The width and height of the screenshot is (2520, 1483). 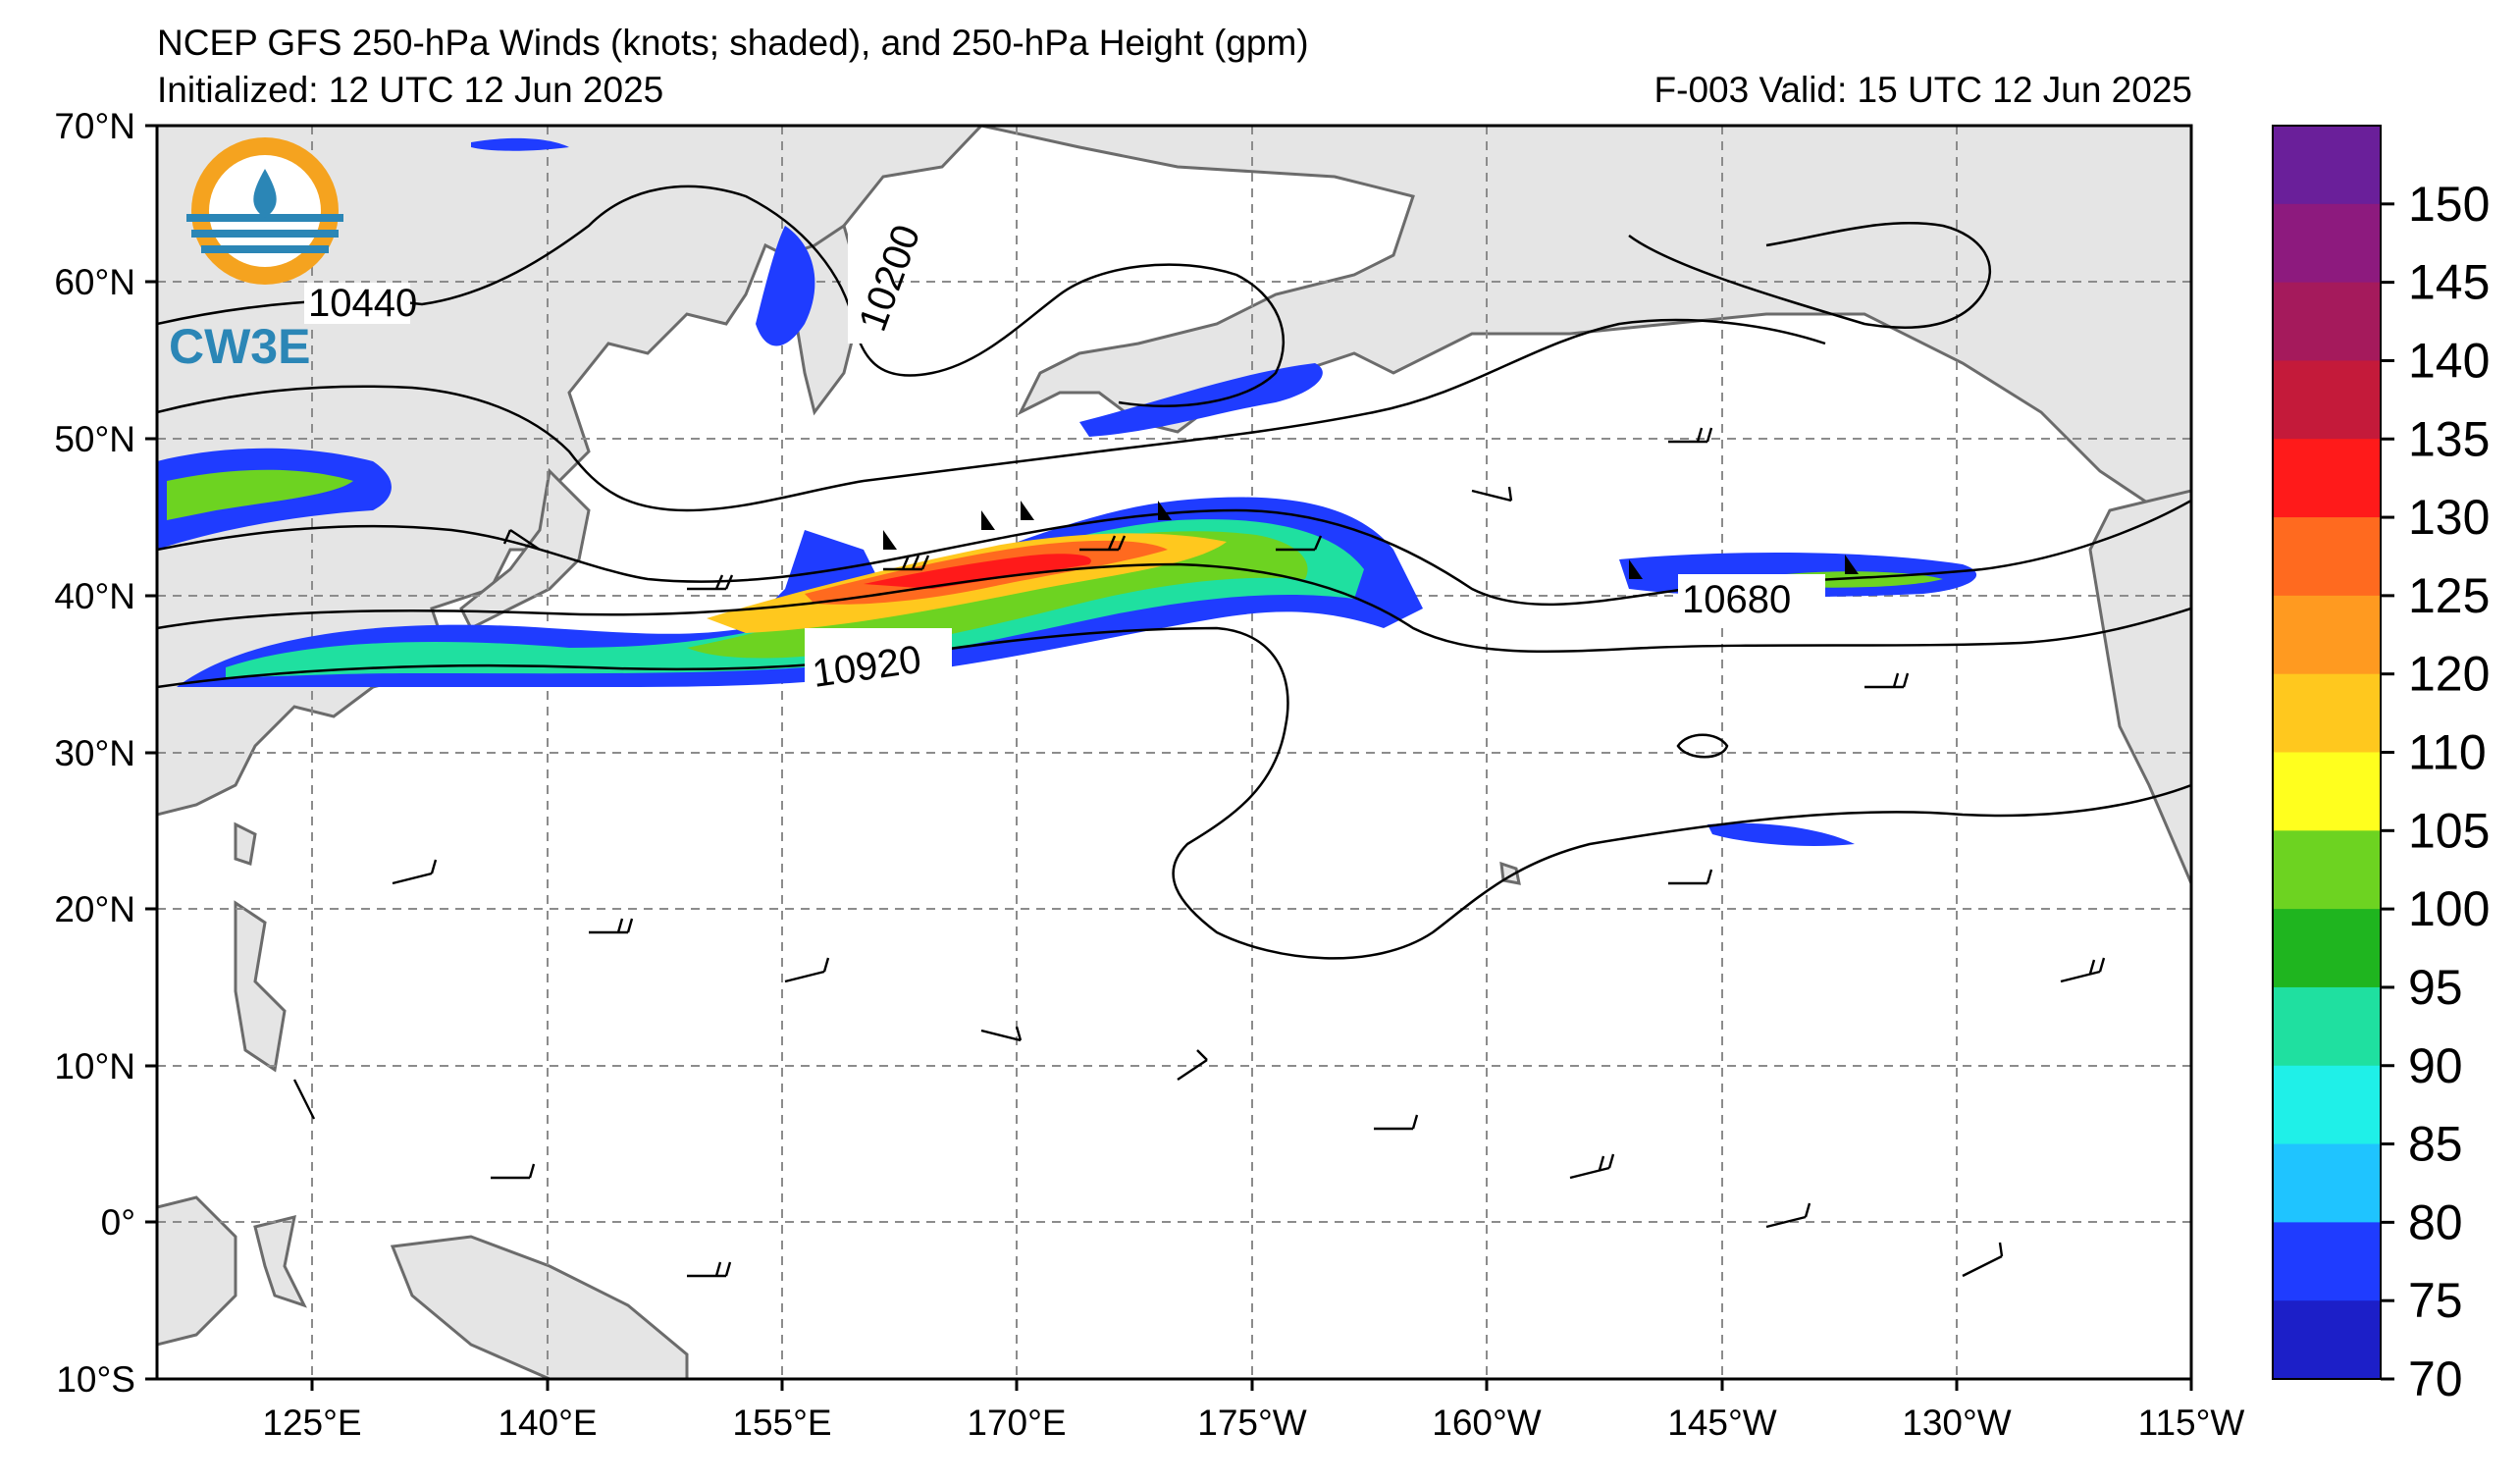 I want to click on colorbar-label: 120, so click(x=2449, y=674).